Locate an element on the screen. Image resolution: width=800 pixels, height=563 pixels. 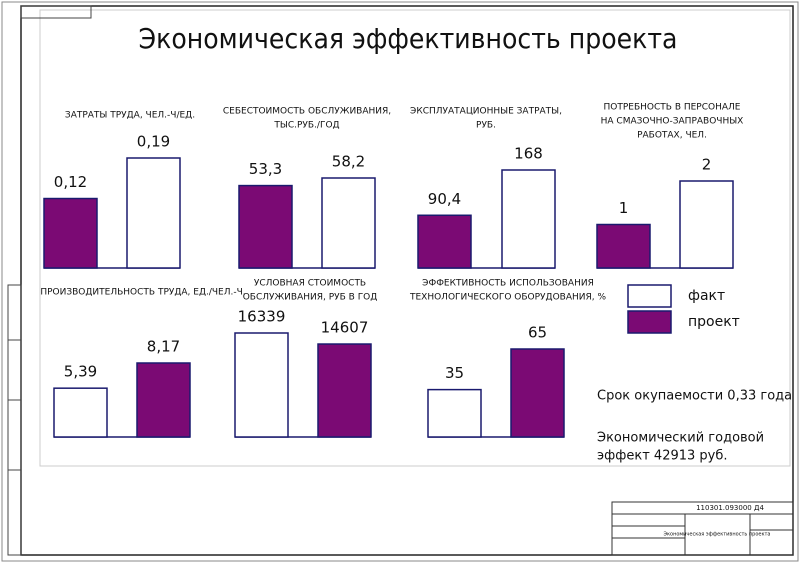
chart-title: ЭФФЕКТИВНОСТЬ ИСПОЛЬЗОВАНИЯ is located at coordinates (508, 284).